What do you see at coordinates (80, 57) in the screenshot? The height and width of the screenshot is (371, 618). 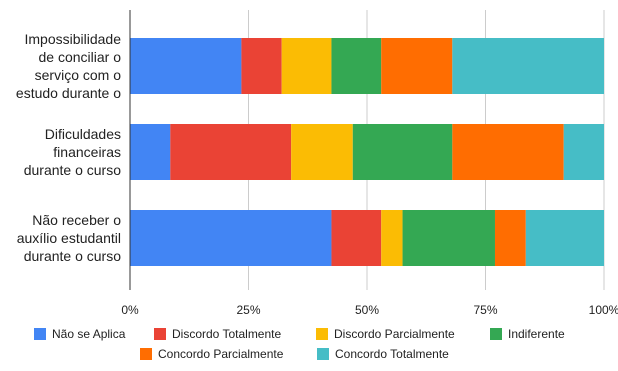 I see `category-label-line: de conciliar o` at bounding box center [80, 57].